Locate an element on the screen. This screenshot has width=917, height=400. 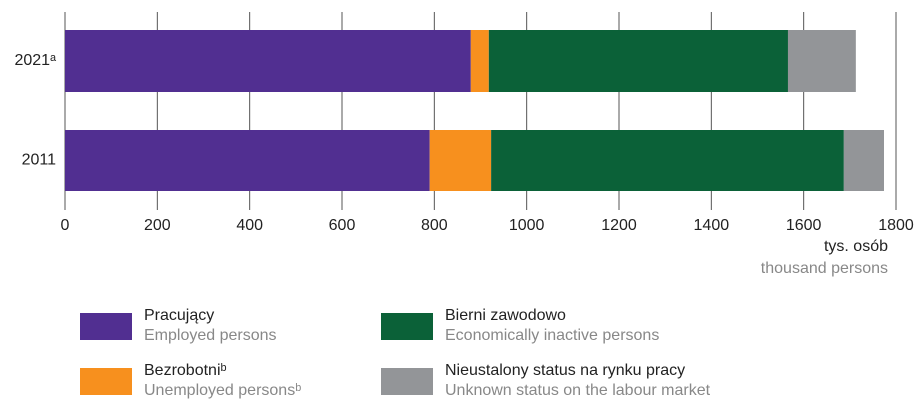
x-tick-label: 1400 is located at coordinates (712, 225).